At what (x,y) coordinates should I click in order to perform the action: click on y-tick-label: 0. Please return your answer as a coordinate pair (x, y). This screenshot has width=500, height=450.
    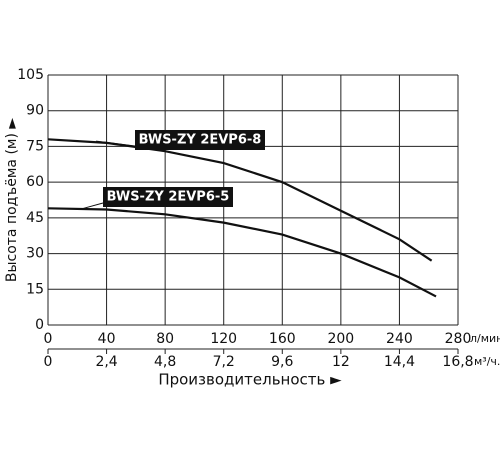
    Looking at the image, I should click on (39, 325).